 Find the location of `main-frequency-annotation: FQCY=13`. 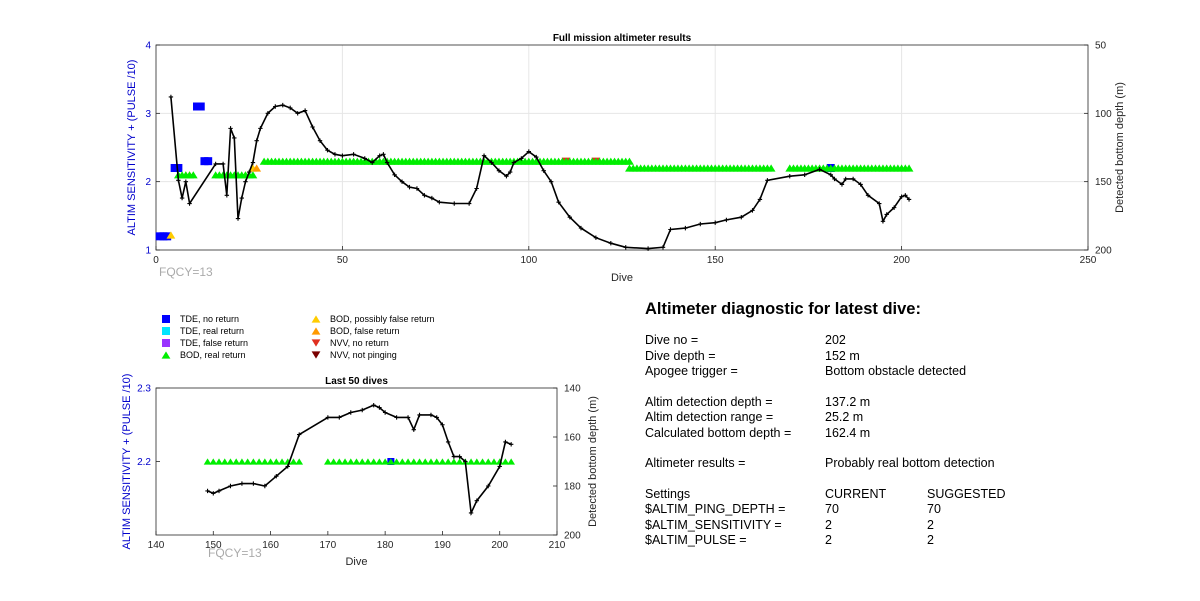

main-frequency-annotation: FQCY=13 is located at coordinates (186, 272).